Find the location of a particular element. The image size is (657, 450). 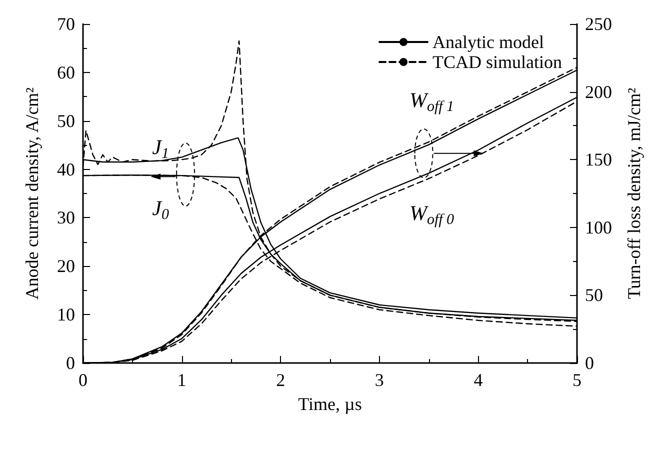

x-tick-label: 1 is located at coordinates (181, 380).